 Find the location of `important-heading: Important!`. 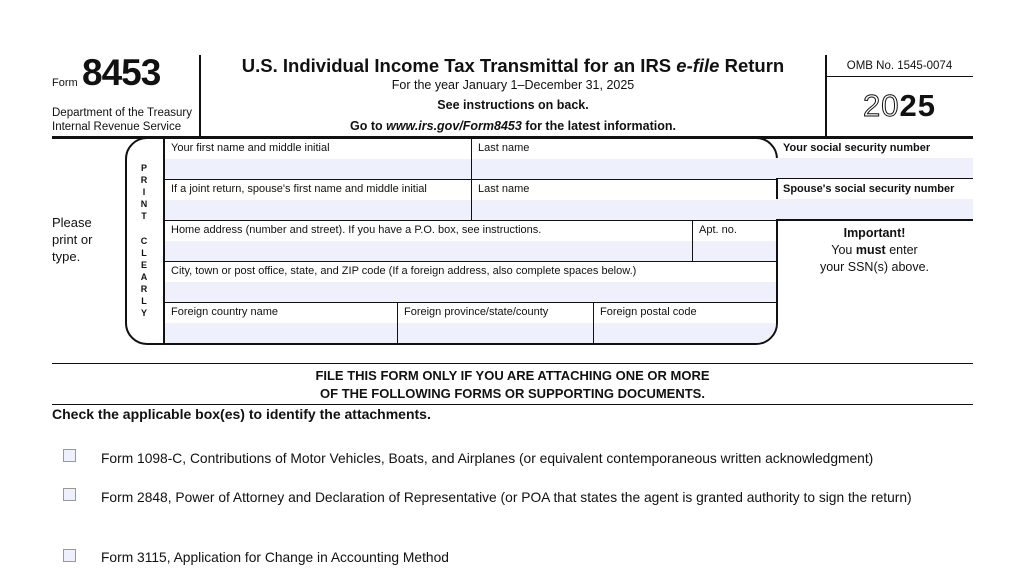

important-heading: Important! is located at coordinates (874, 233).